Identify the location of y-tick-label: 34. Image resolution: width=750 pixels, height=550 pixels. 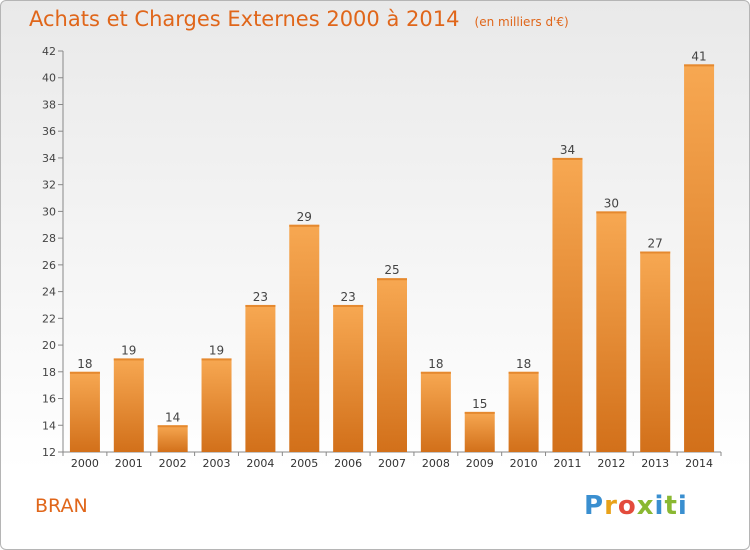
(49, 158).